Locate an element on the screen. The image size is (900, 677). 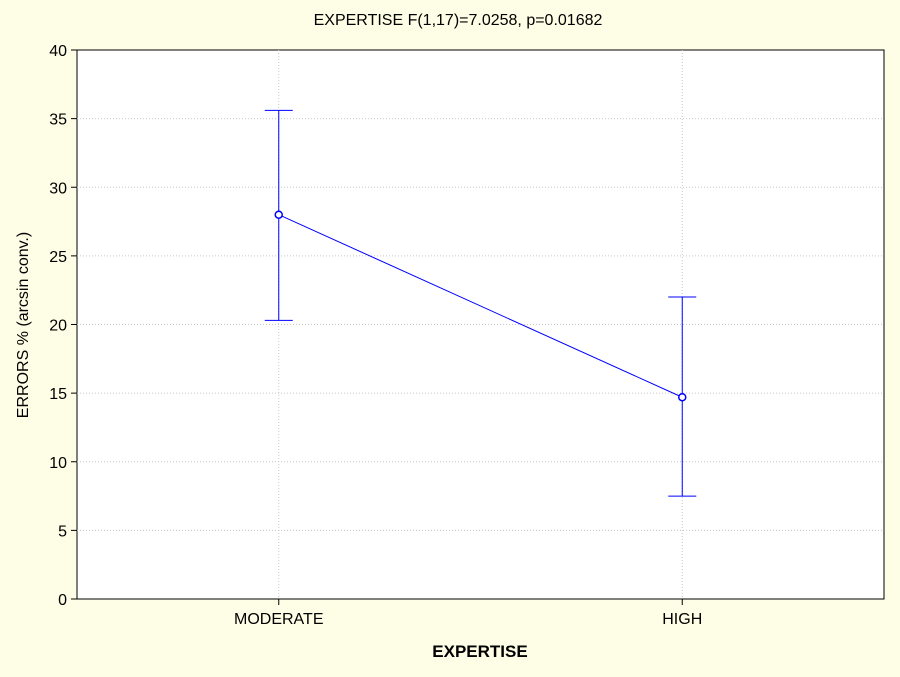
x-tick-label: HIGH is located at coordinates (682, 619).